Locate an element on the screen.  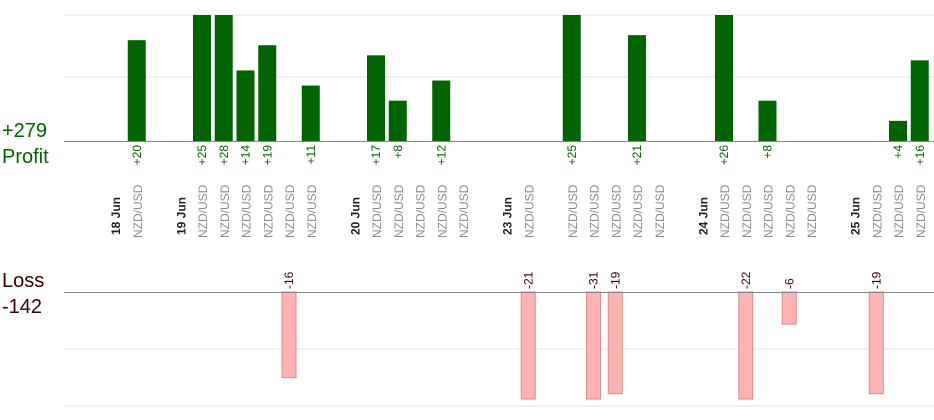
profit-value-label: +21 is located at coordinates (637, 155).